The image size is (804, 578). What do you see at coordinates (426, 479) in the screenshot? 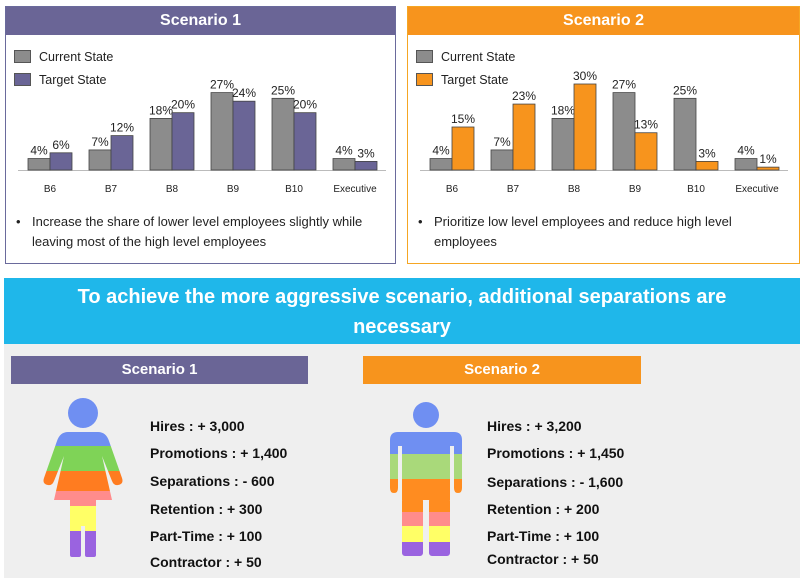
I see `male-figure-icon` at bounding box center [426, 479].